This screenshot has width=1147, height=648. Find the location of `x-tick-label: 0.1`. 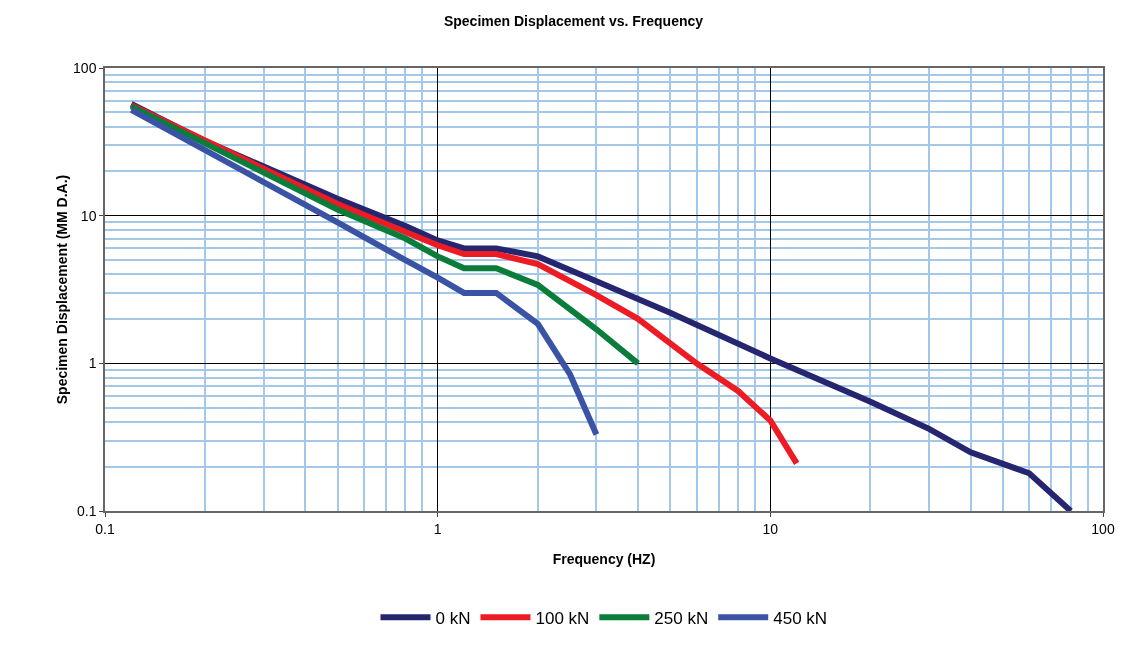

x-tick-label: 0.1 is located at coordinates (105, 528).